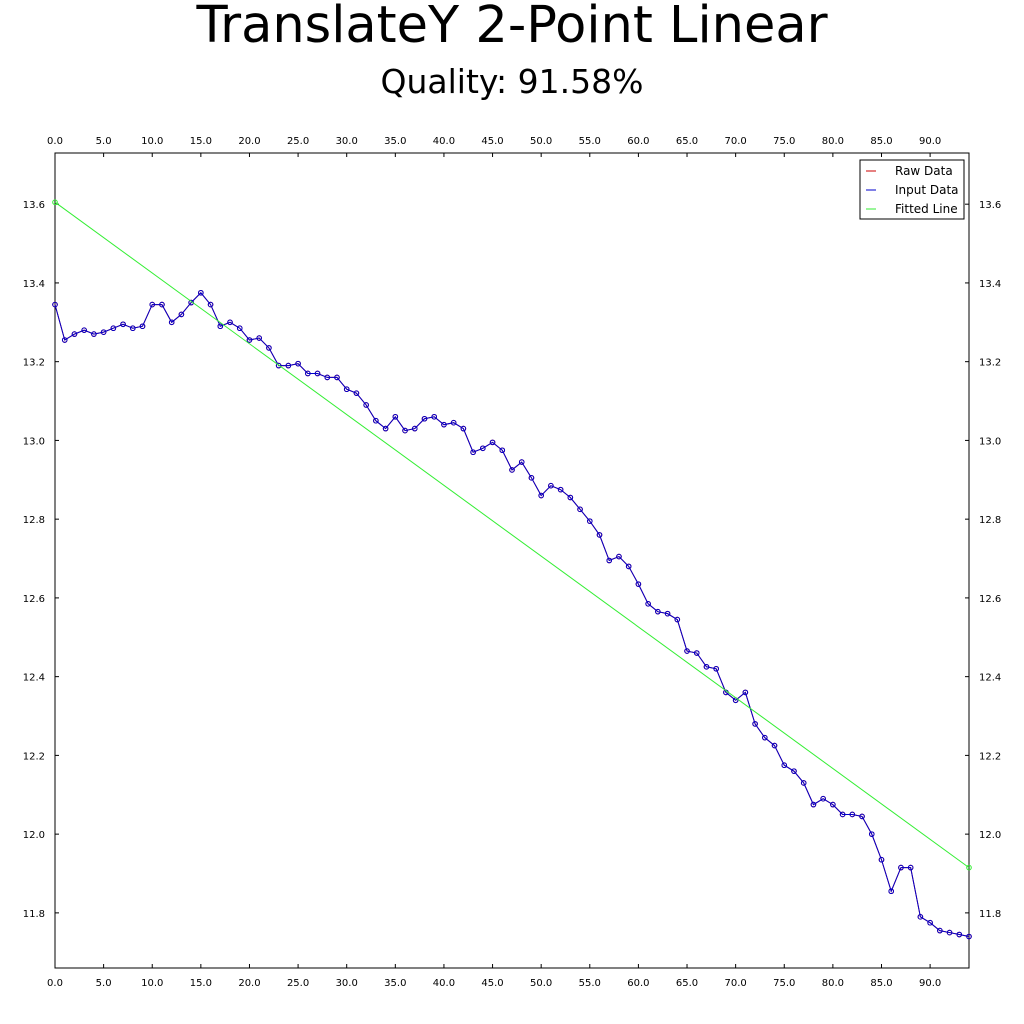 This screenshot has width=1024, height=1024. What do you see at coordinates (34, 205) in the screenshot?
I see `y-tick-label-left: 13.6` at bounding box center [34, 205].